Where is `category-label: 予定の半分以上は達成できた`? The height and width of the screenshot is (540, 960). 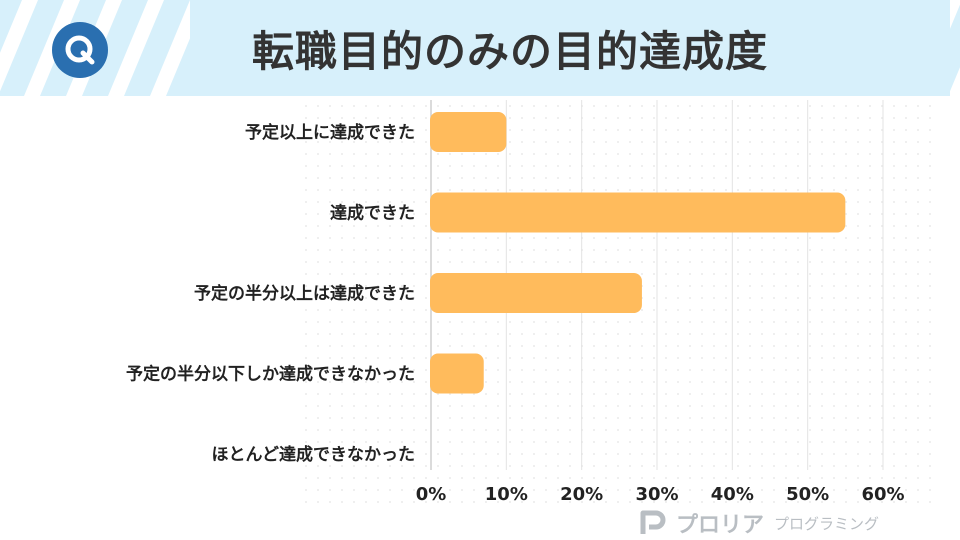 category-label: 予定の半分以上は達成できた is located at coordinates (304, 293).